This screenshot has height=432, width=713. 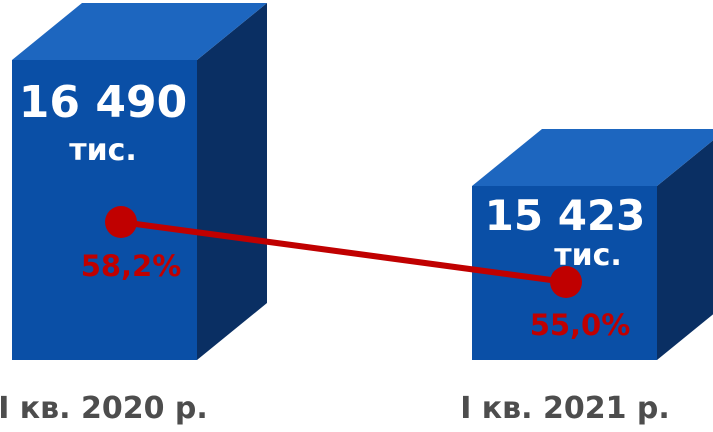 I want to click on category-label: I кв. 2021 р., so click(x=565, y=408).